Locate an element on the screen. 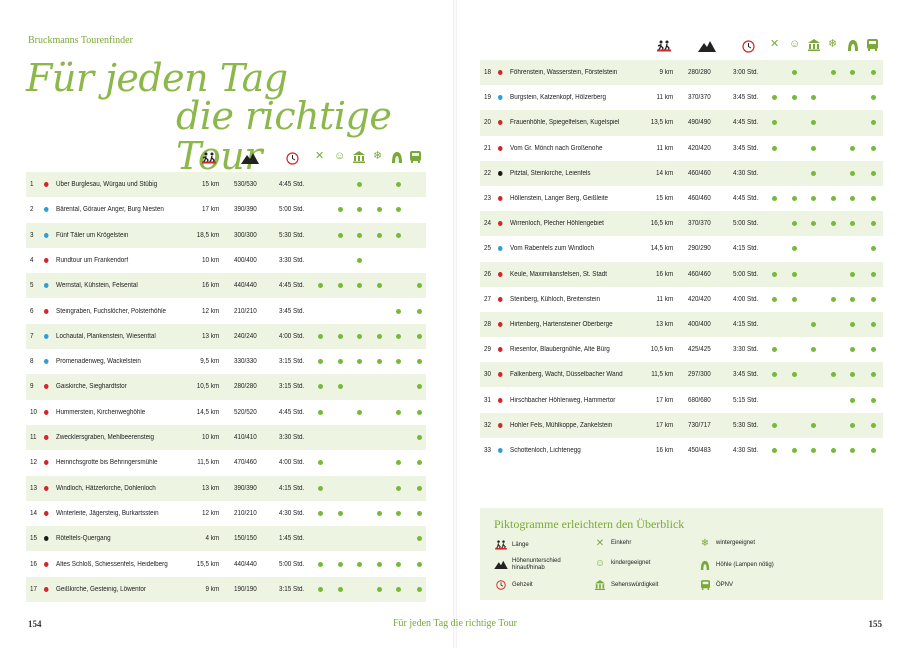  legend-label: Gehzeit is located at coordinates (522, 585).